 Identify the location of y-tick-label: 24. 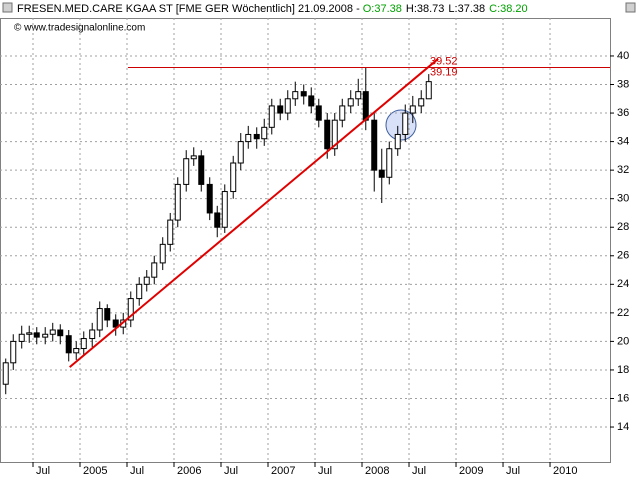
(623, 284).